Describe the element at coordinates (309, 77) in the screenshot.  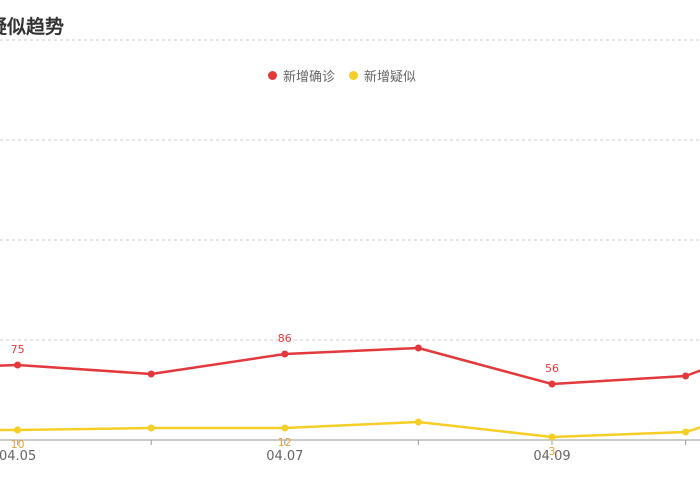
I see `legend-label-confirmed: 新增确诊` at that location.